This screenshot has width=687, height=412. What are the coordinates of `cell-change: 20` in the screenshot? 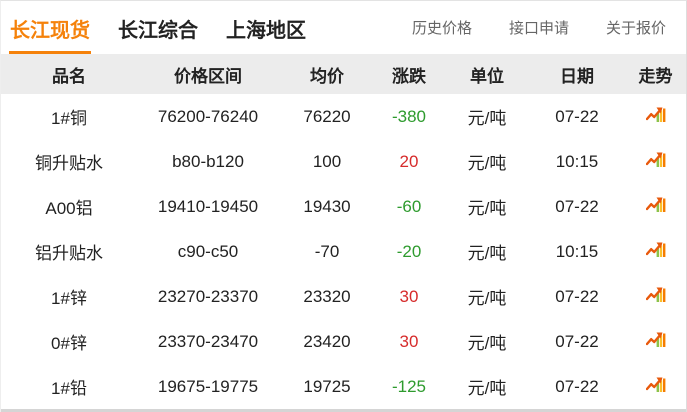 It's located at (409, 161).